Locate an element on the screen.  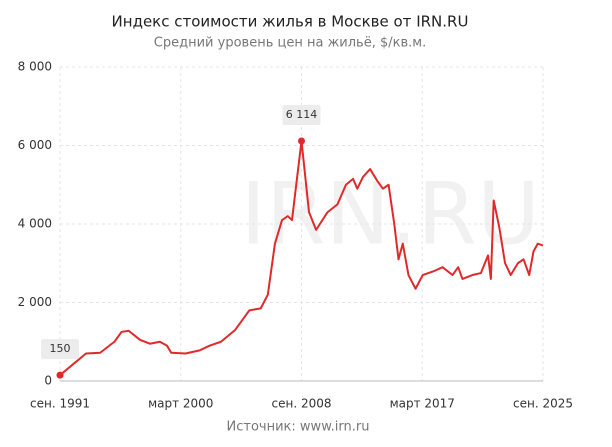
x-tick-label: сен. 2025 is located at coordinates (543, 404).